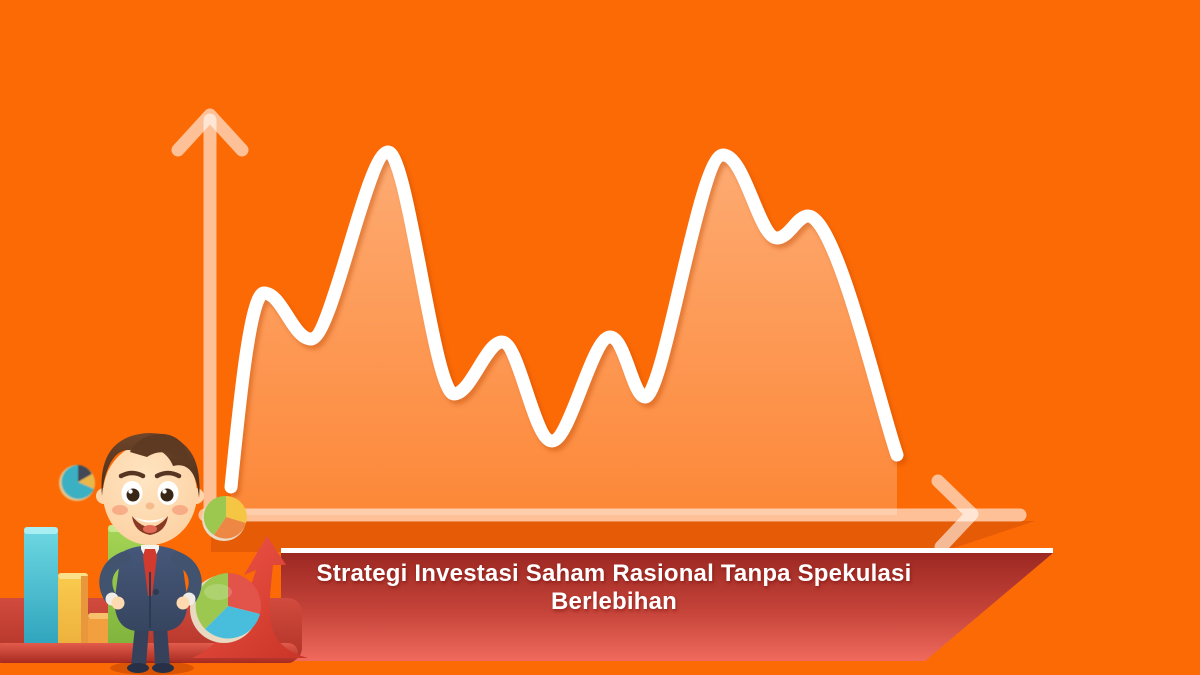 The image size is (1200, 675). Describe the element at coordinates (164, 491) in the screenshot. I see `character-eye-glint-right` at that location.